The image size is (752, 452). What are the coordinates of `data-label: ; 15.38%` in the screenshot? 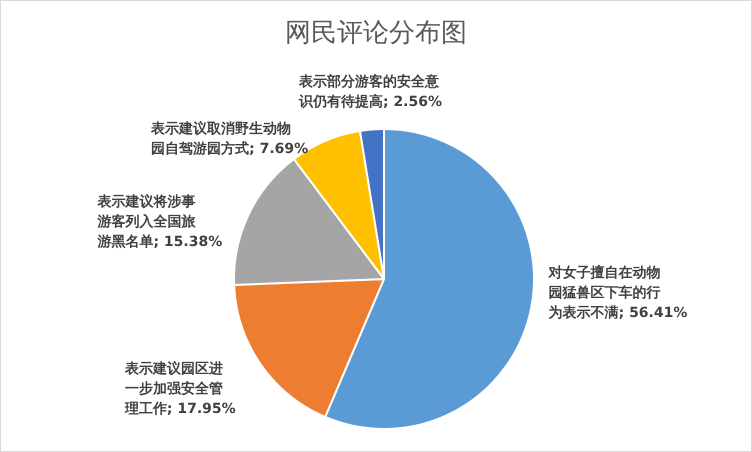 It's located at (187, 242).